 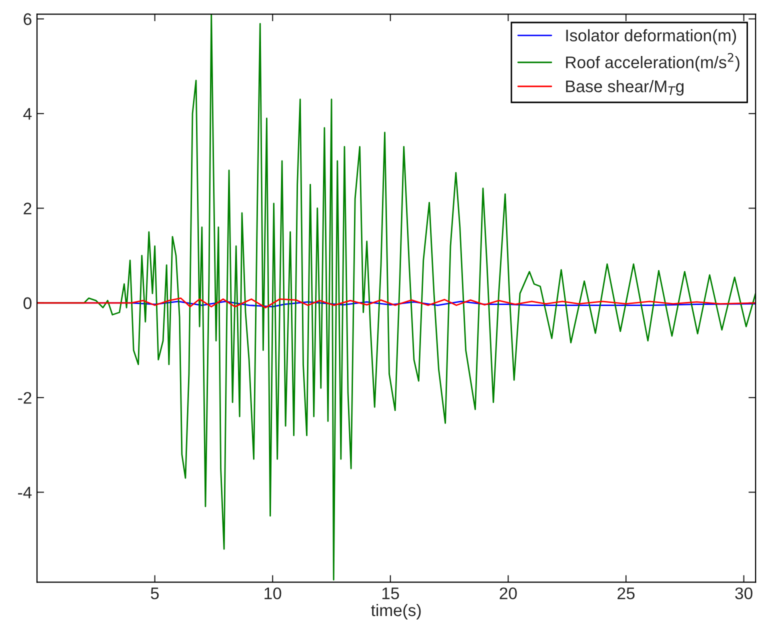 What do you see at coordinates (396, 612) in the screenshot?
I see `x-axis-title: time(s)` at bounding box center [396, 612].